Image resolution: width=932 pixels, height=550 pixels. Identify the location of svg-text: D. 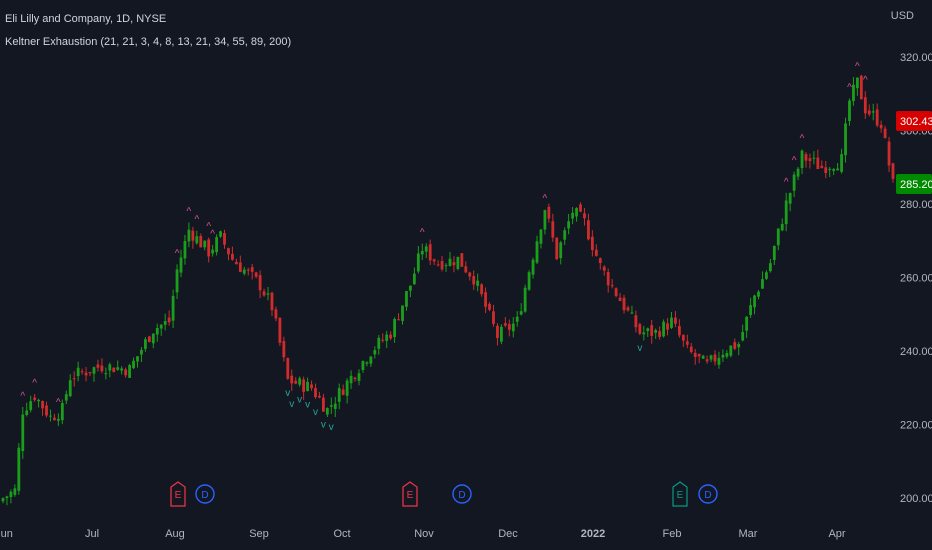
(204, 495).